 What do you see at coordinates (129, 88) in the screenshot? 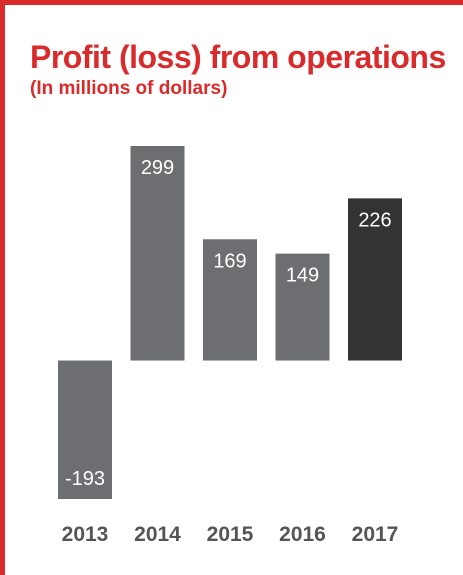
I see `chart-subtitle: (In millions of dollars)` at bounding box center [129, 88].